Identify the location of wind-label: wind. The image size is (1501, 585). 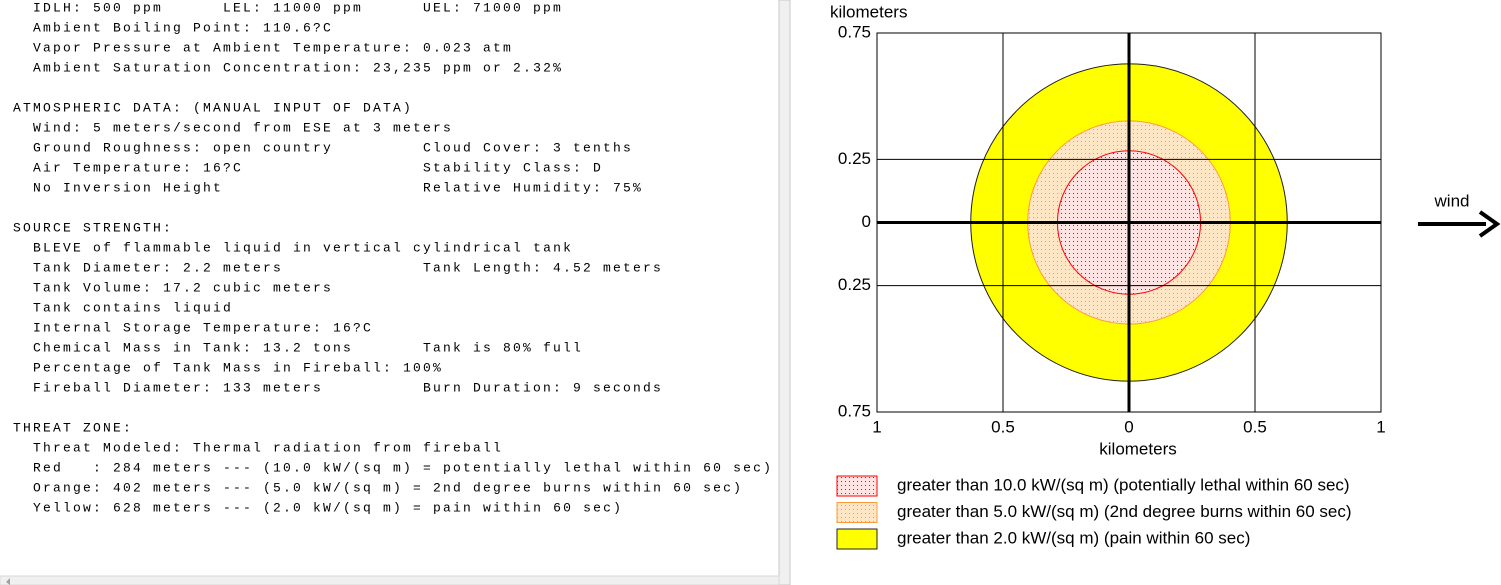
(1452, 200).